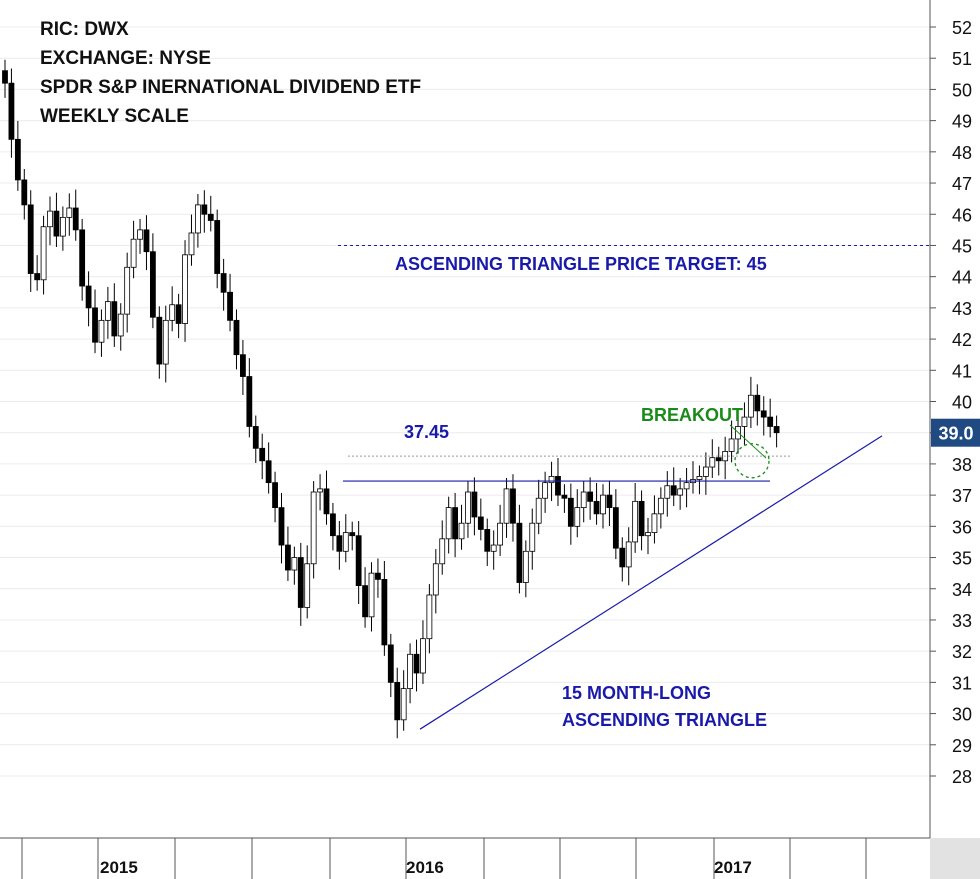 Image resolution: width=980 pixels, height=879 pixels. I want to click on y-tick-label: 50, so click(962, 90).